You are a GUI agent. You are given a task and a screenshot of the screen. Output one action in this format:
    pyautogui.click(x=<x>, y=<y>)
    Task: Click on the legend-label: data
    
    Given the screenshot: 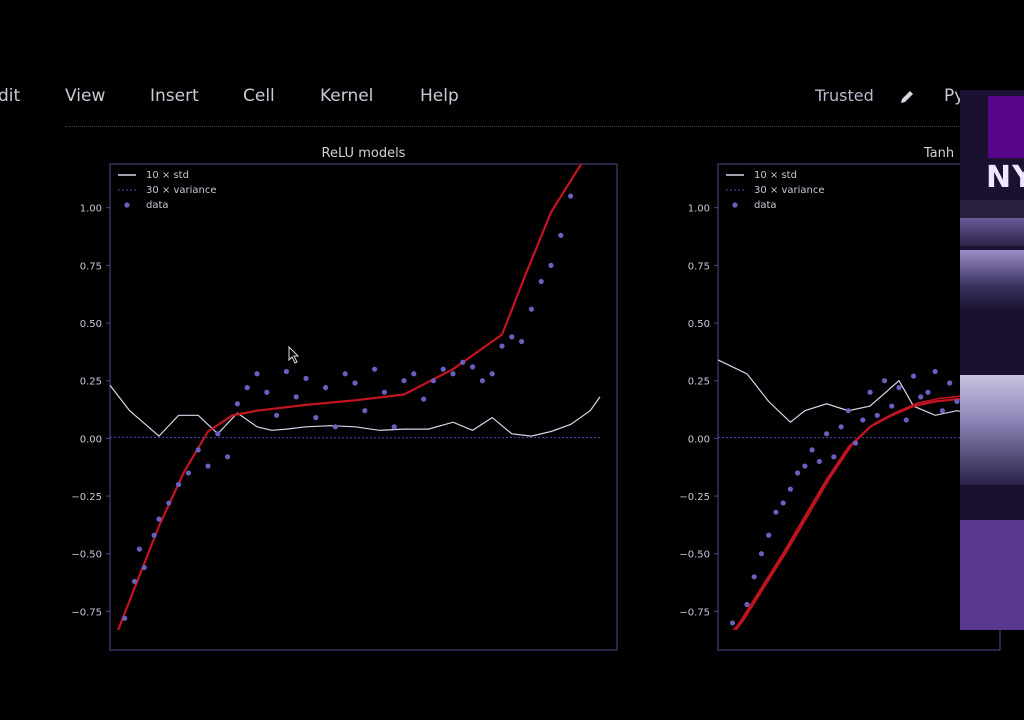 What is the action you would take?
    pyautogui.click(x=157, y=205)
    